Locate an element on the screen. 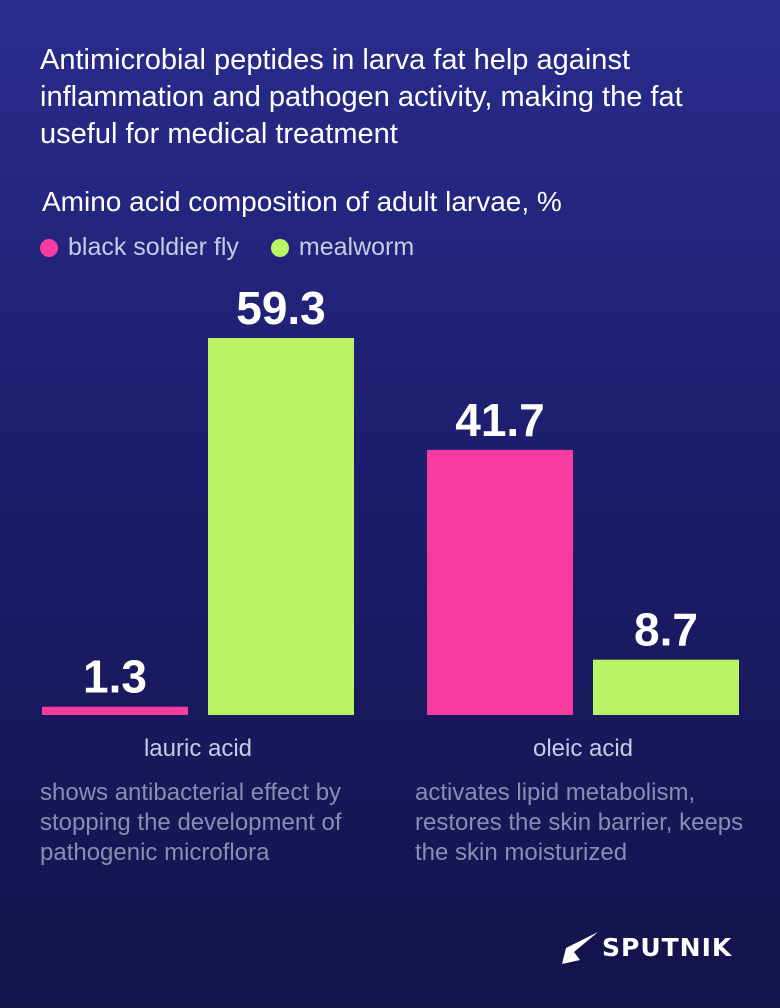  legend-dot-black-soldier-fly is located at coordinates (49, 247).